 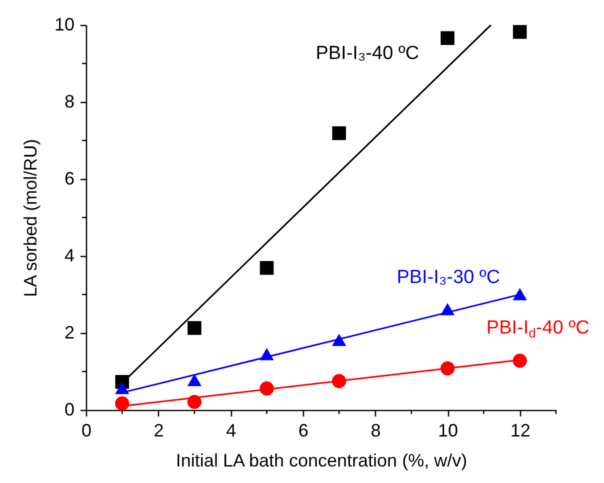 What do you see at coordinates (64, 24) in the screenshot?
I see `y-tick-label: 10` at bounding box center [64, 24].